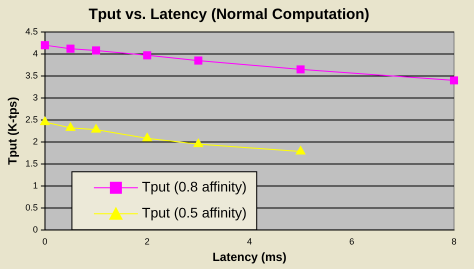  Describe the element at coordinates (31, 207) in the screenshot. I see `y-tick-label: 0.5` at that location.